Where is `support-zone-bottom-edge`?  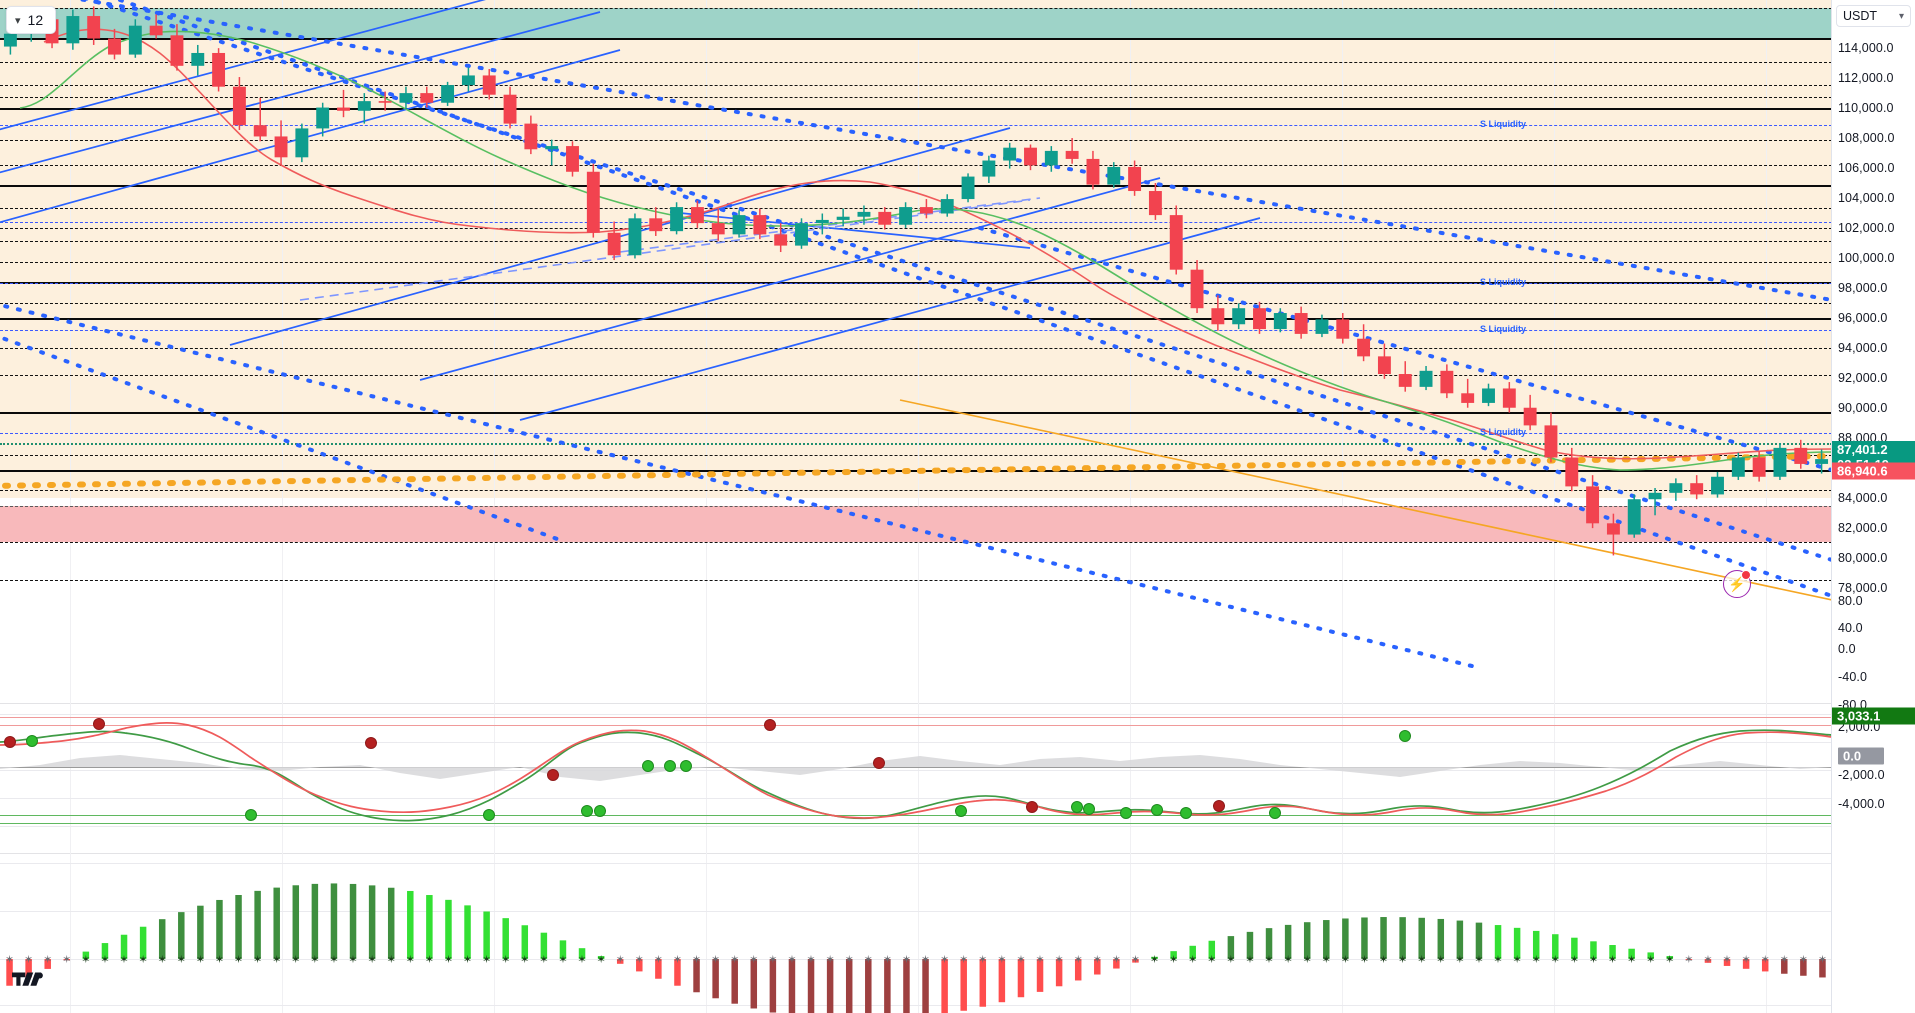 support-zone-bottom-edge is located at coordinates (916, 542).